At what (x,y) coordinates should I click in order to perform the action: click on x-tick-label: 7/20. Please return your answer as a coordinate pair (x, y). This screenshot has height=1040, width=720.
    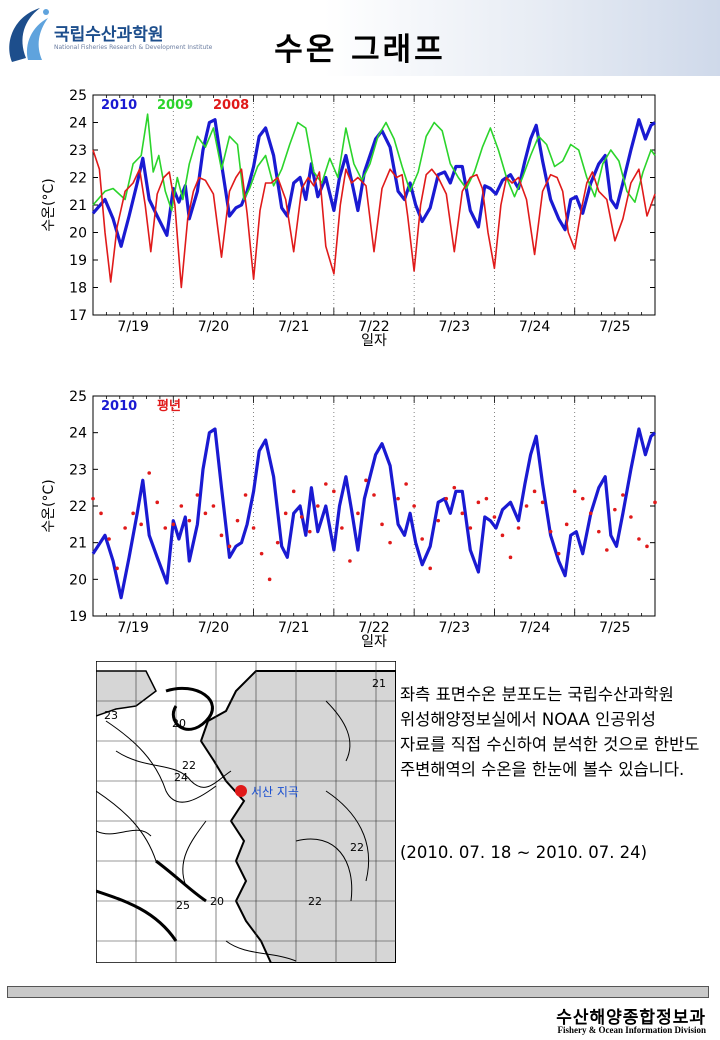
    Looking at the image, I should click on (213, 327).